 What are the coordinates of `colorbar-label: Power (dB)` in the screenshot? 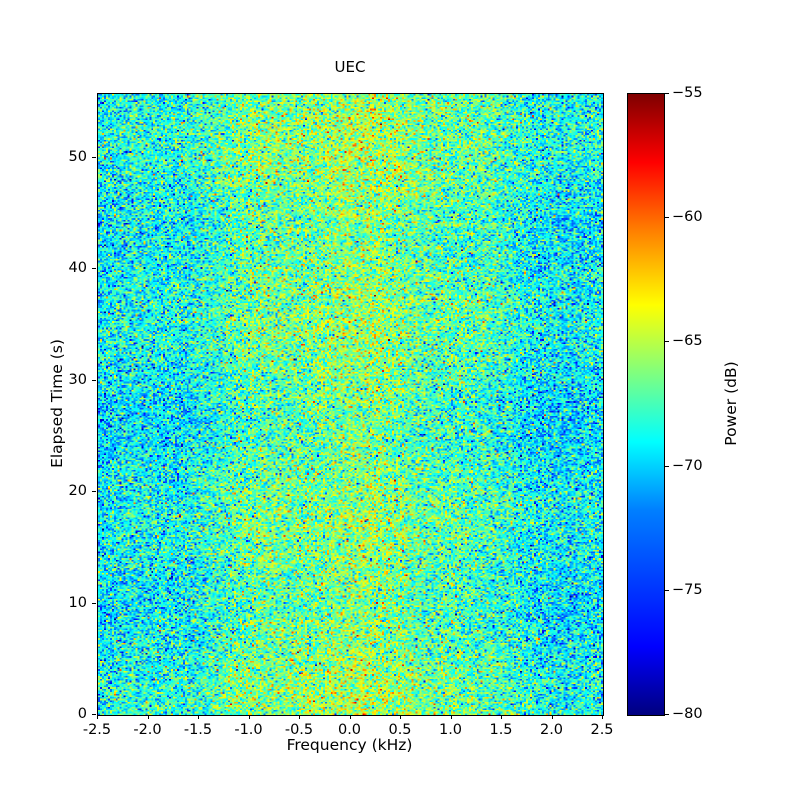 It's located at (731, 403).